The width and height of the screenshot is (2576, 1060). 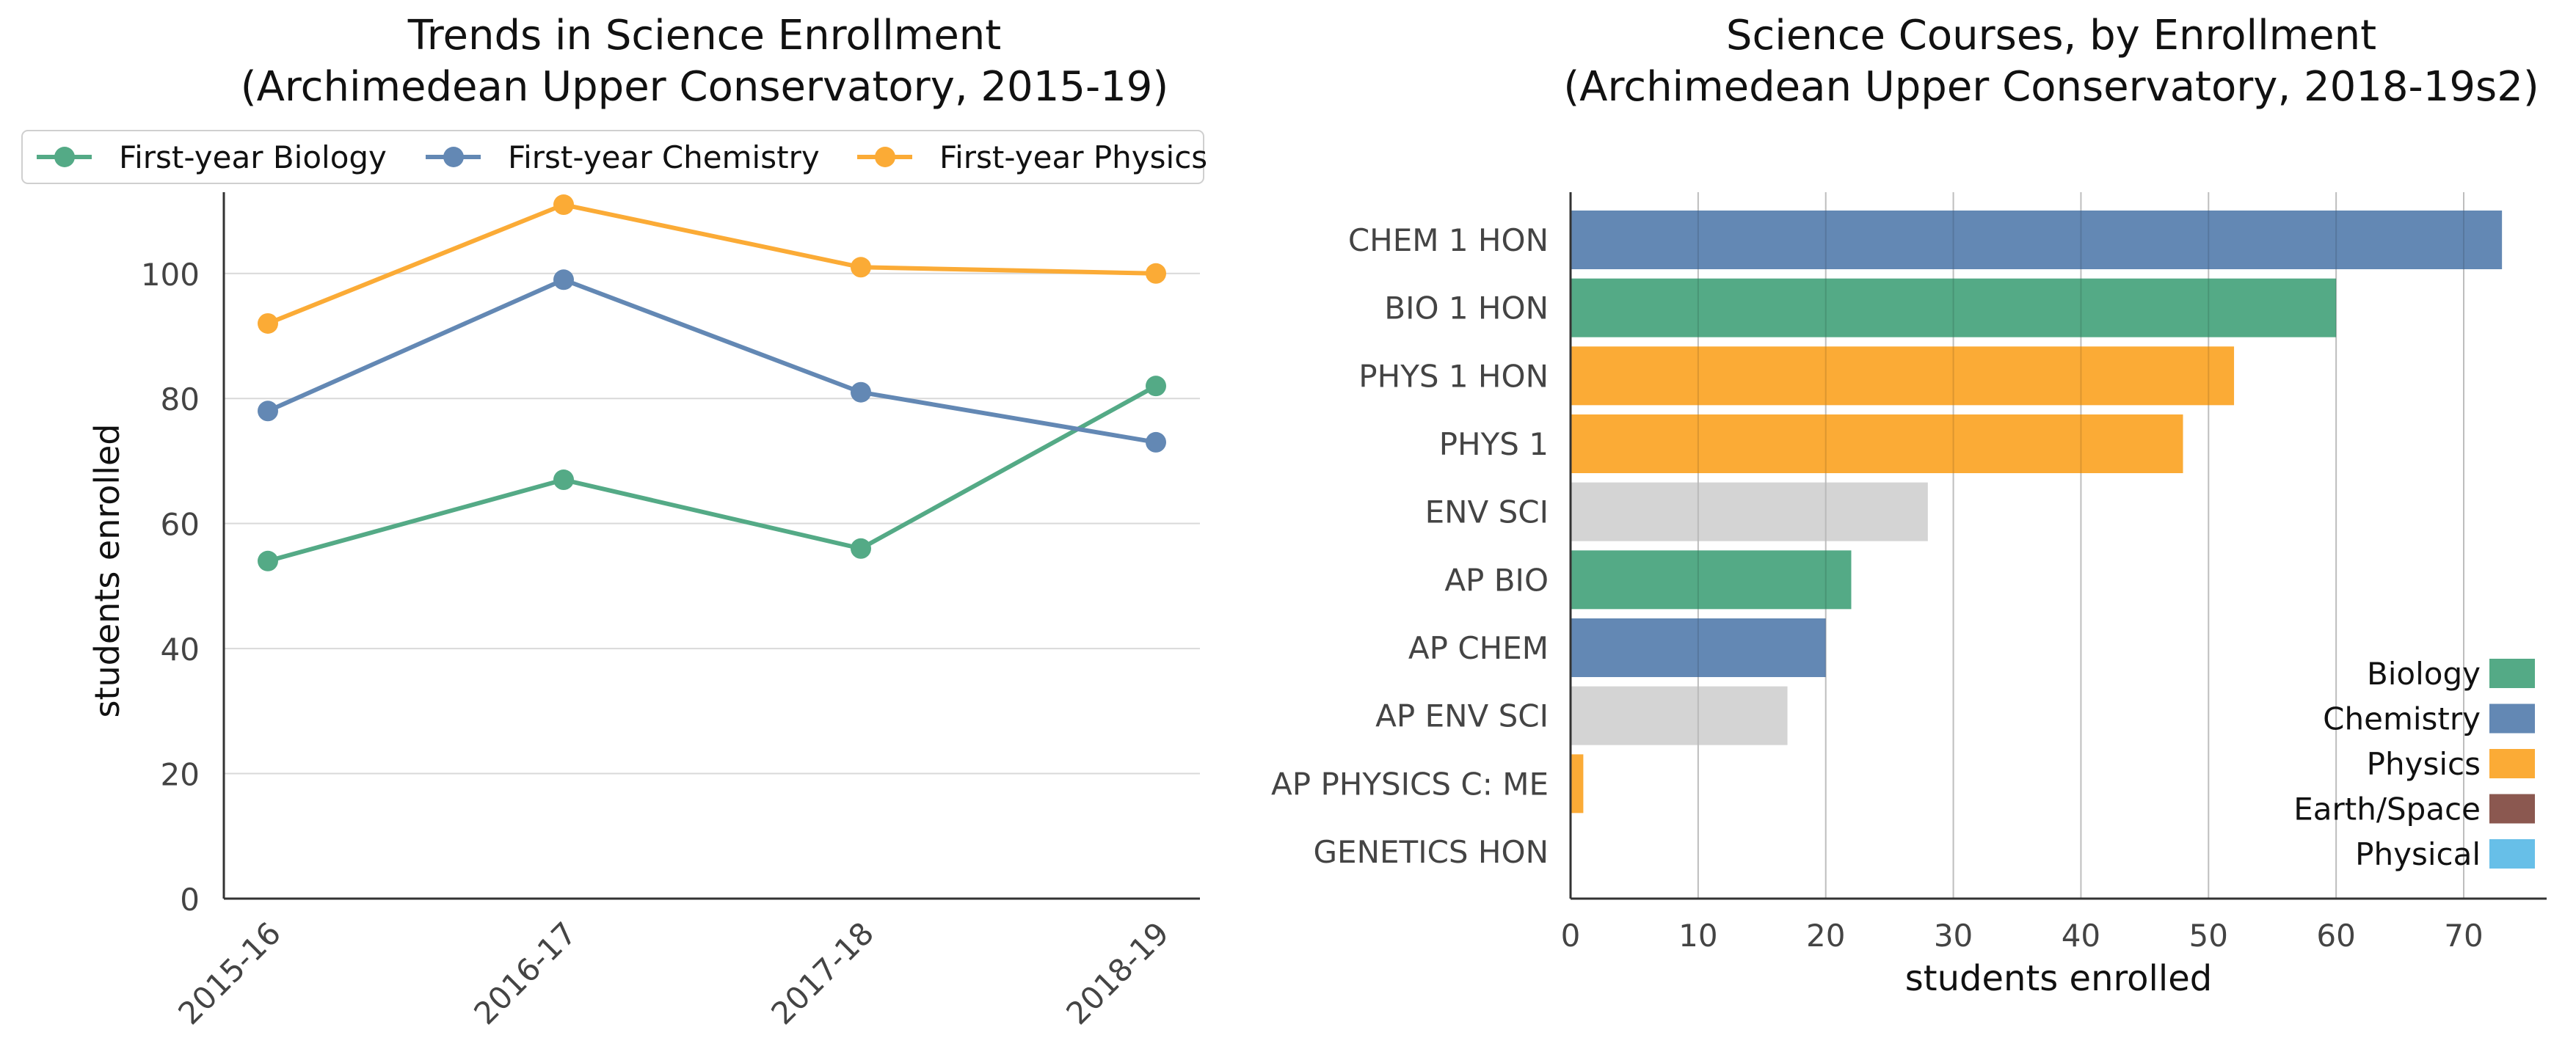 I want to click on right-chart-title: Science Courses, by Enrollment, so click(x=2051, y=35).